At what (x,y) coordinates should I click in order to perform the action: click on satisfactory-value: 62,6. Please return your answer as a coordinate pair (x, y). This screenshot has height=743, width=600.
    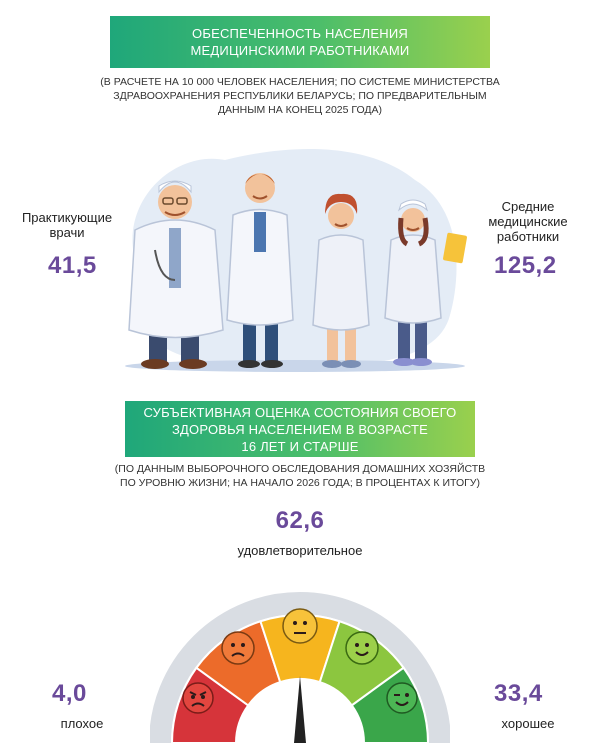
    Looking at the image, I should click on (300, 520).